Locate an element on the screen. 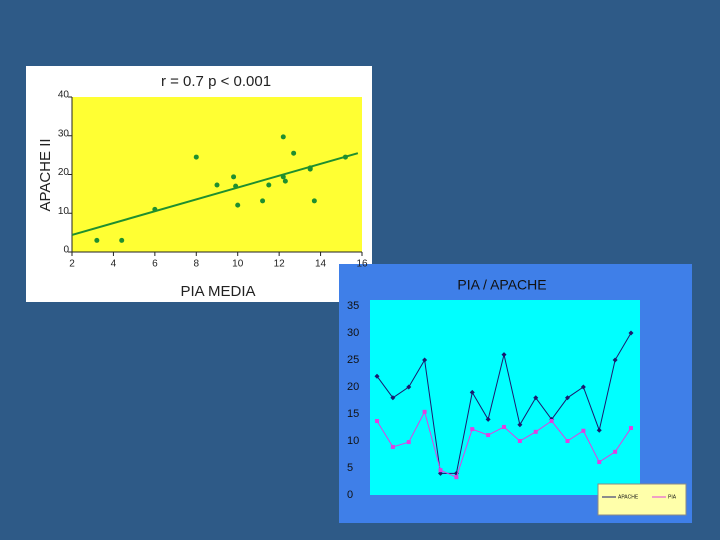  chart-title: r = 0.7 p < 0.001 is located at coordinates (216, 81).